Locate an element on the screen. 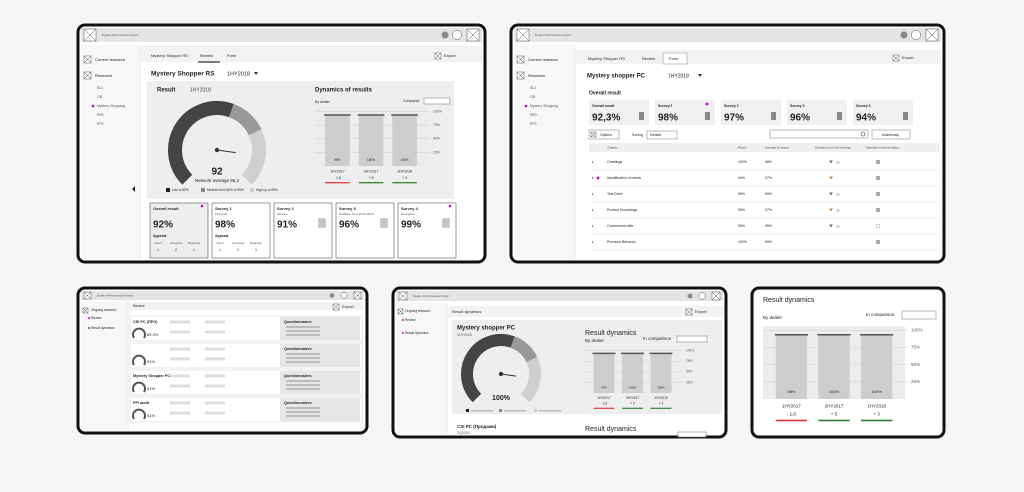 The width and height of the screenshot is (1024, 492). gauge-segment is located at coordinates (245, 119).